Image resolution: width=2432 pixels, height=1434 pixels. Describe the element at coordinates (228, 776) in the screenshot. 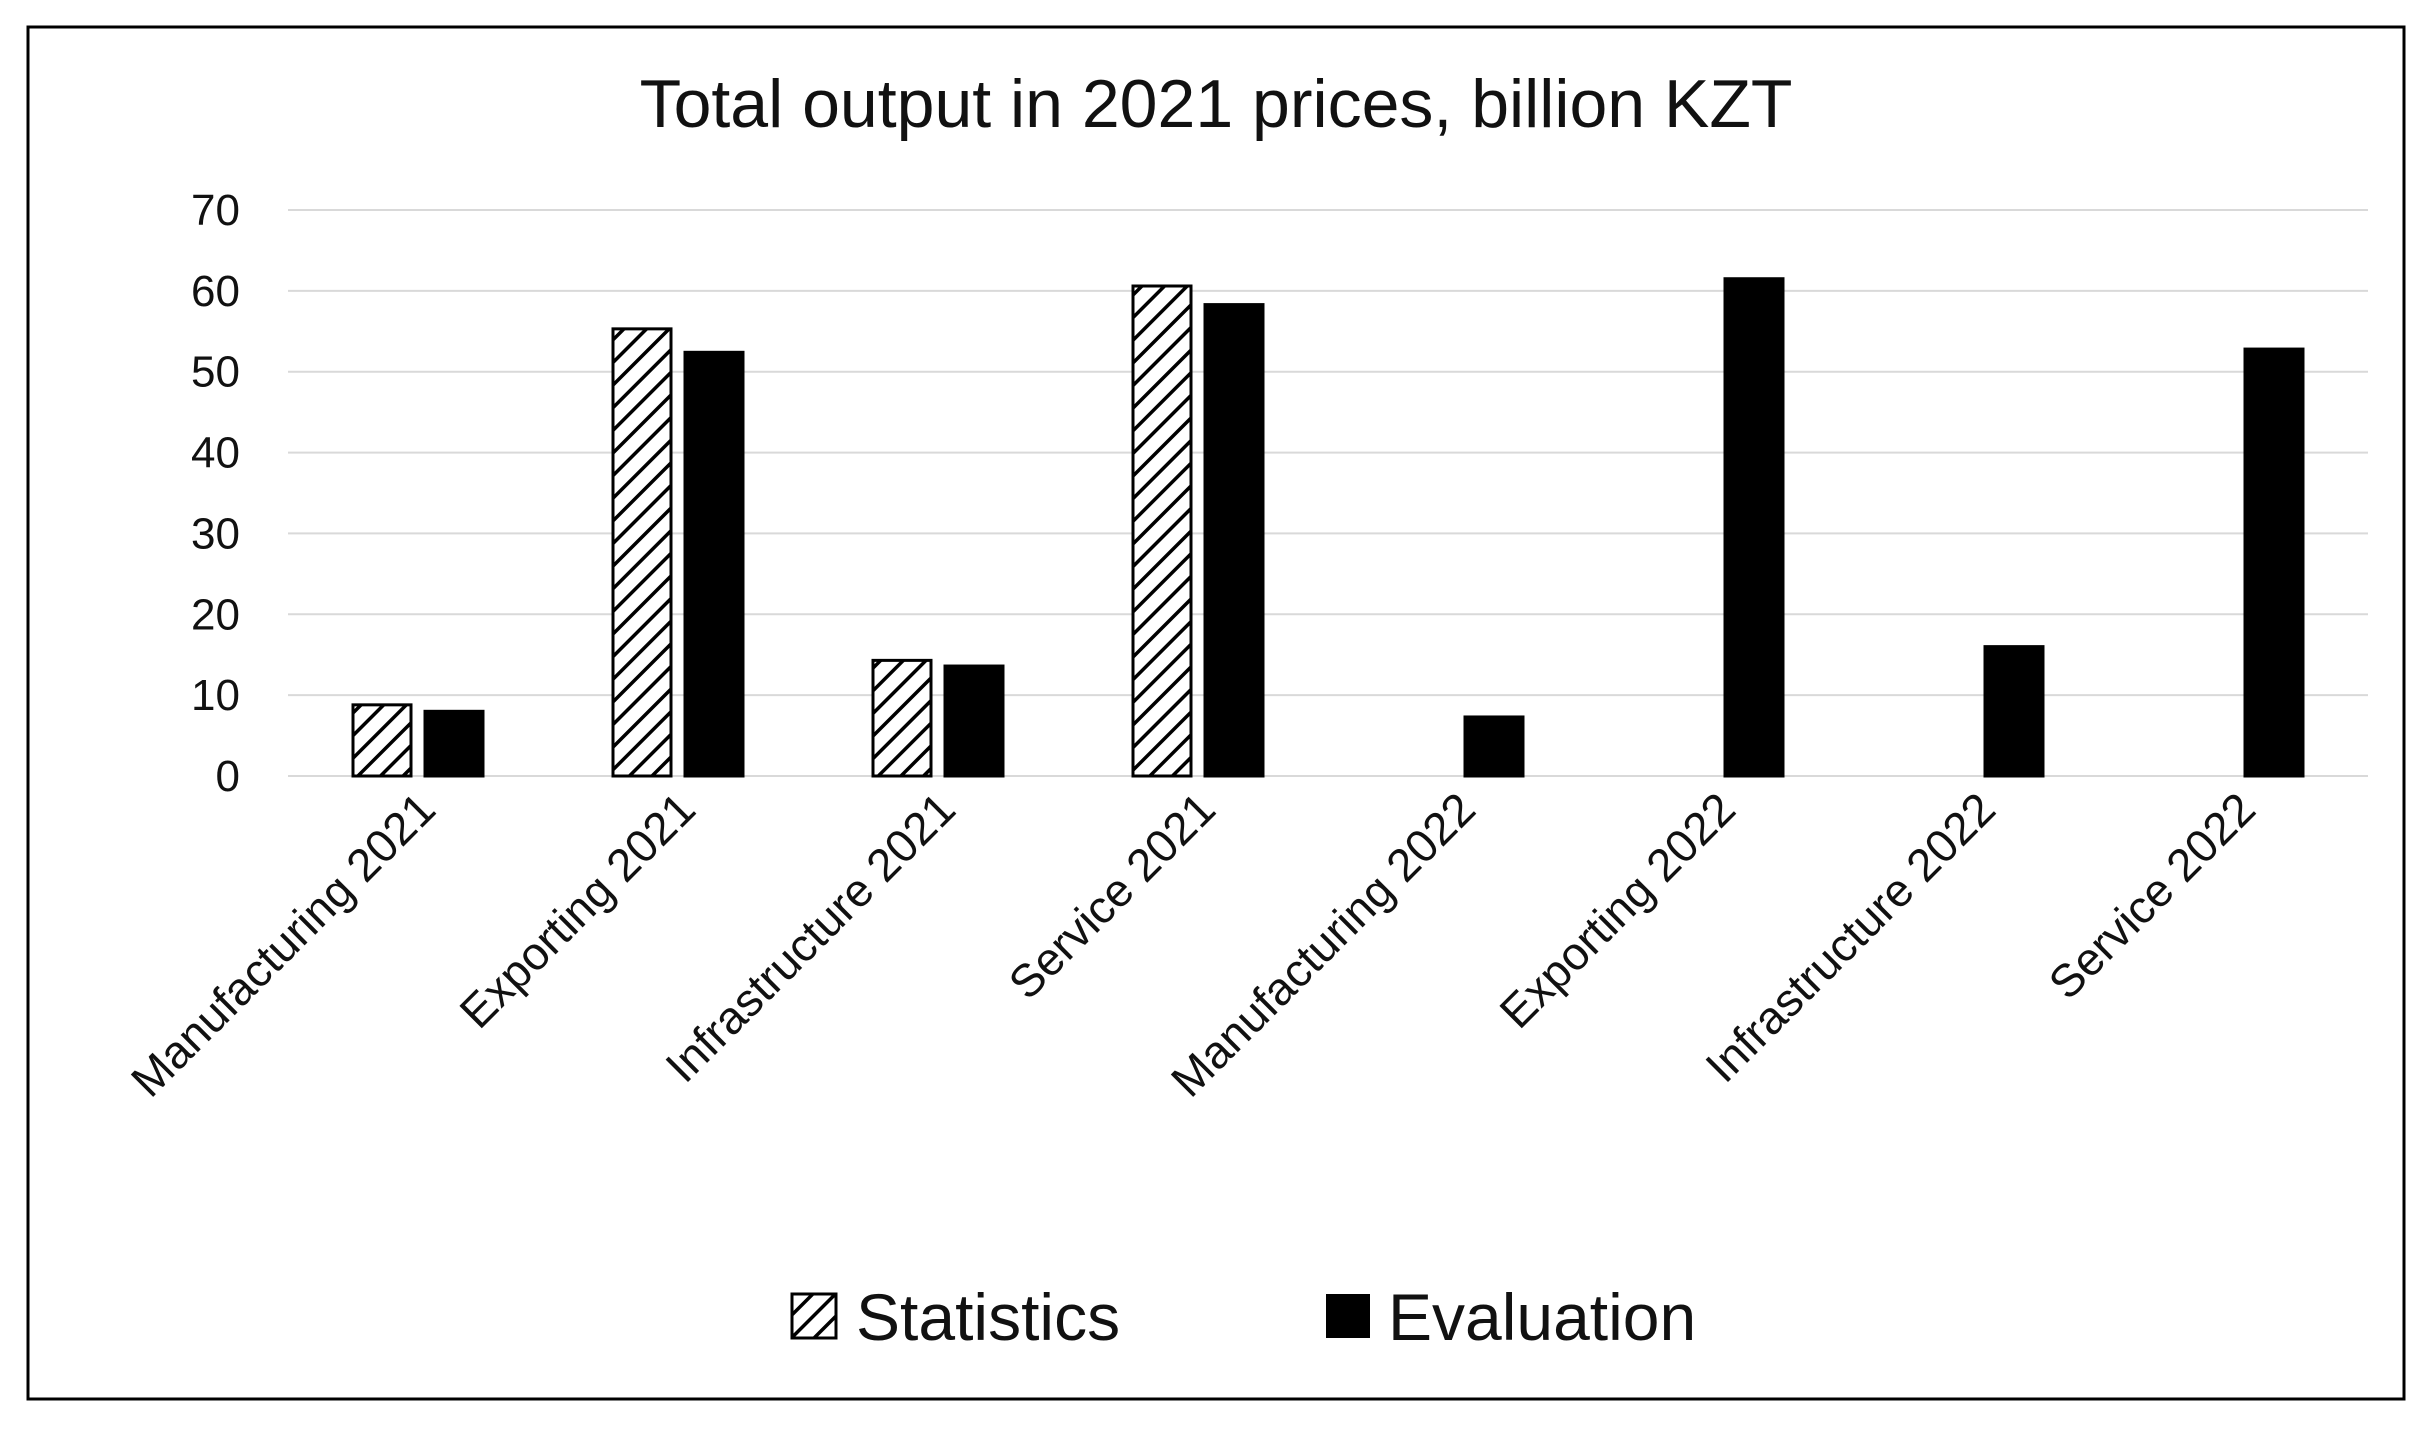

I see `y-tick-label: 0` at that location.